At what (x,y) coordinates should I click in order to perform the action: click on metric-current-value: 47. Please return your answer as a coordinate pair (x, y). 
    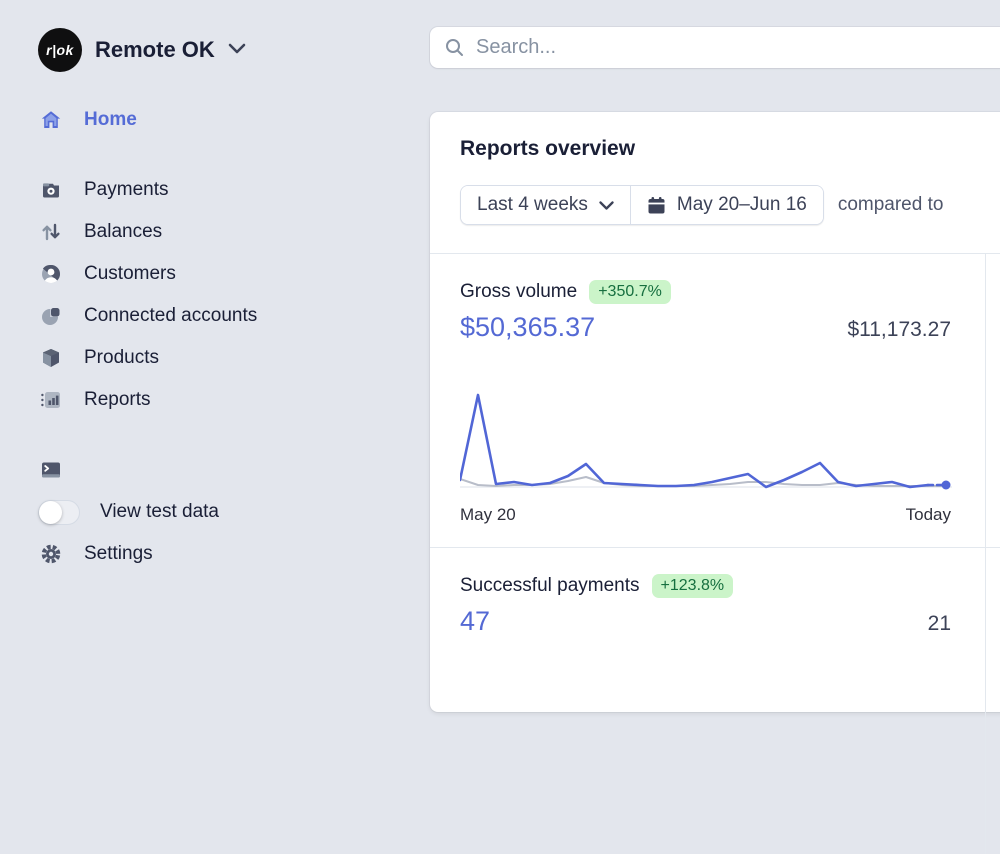
    Looking at the image, I should click on (475, 621).